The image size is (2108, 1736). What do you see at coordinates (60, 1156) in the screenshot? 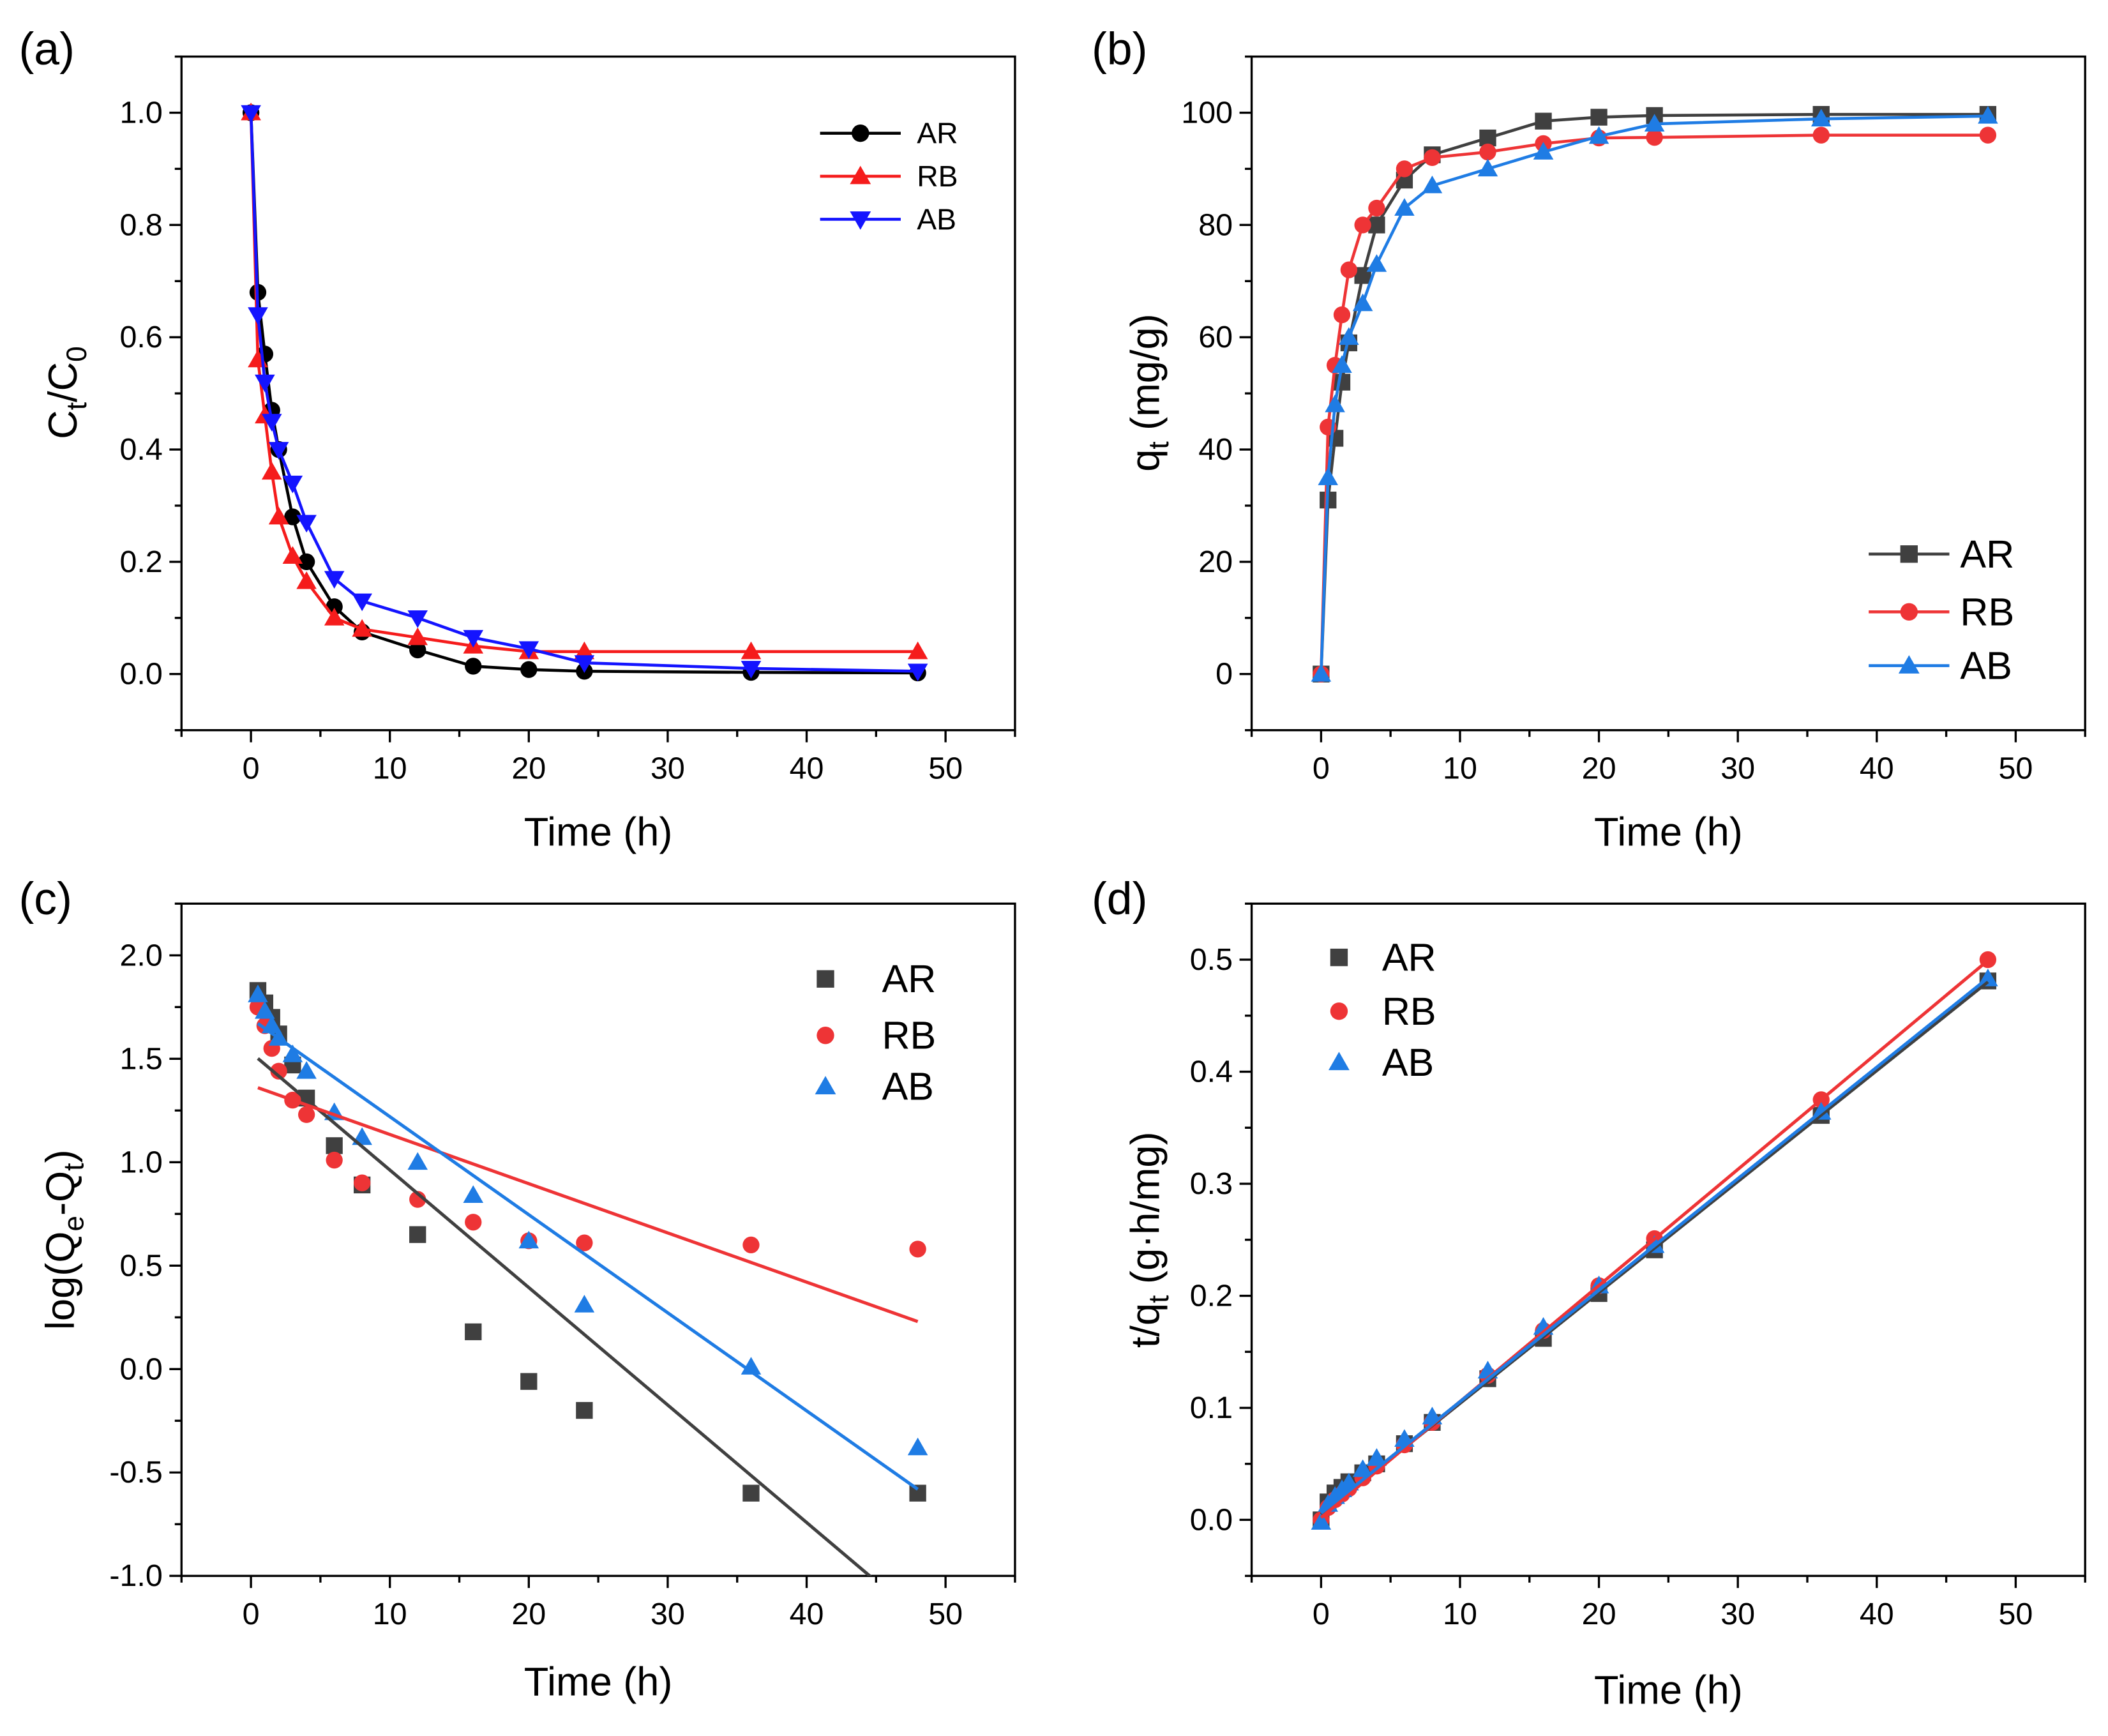
I see `y-axis-title-text: )` at bounding box center [60, 1156].